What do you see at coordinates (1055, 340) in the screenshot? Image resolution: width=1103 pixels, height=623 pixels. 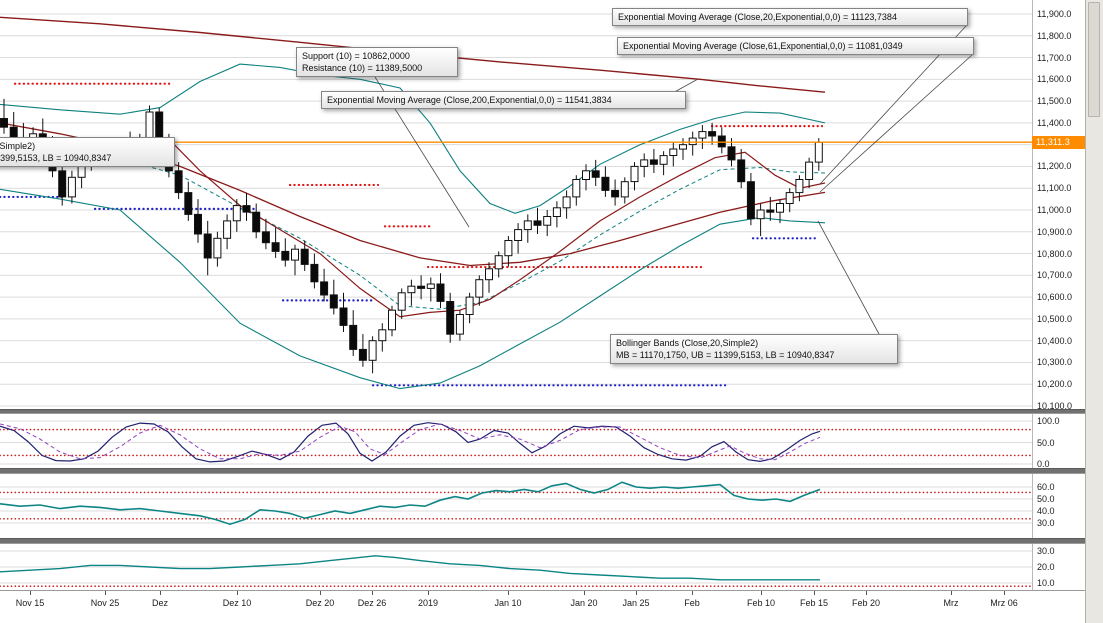 I see `price-axis-label: 10,400.0` at bounding box center [1055, 340].